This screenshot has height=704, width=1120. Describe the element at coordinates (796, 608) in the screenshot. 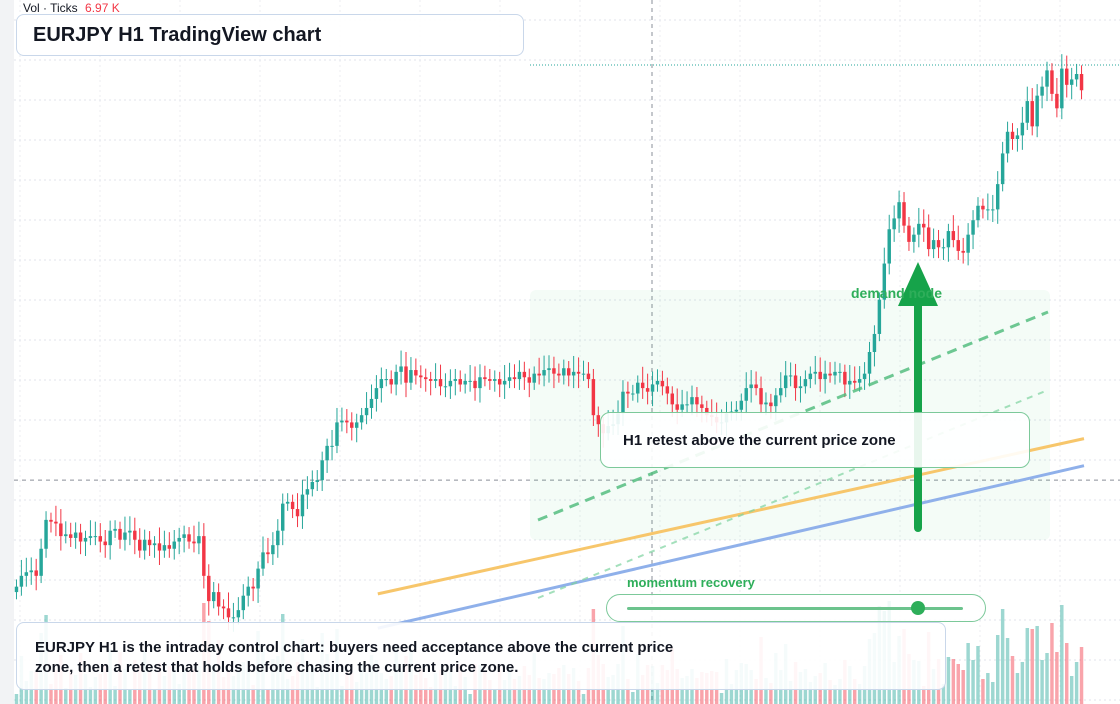

I see `momentum-slider` at that location.